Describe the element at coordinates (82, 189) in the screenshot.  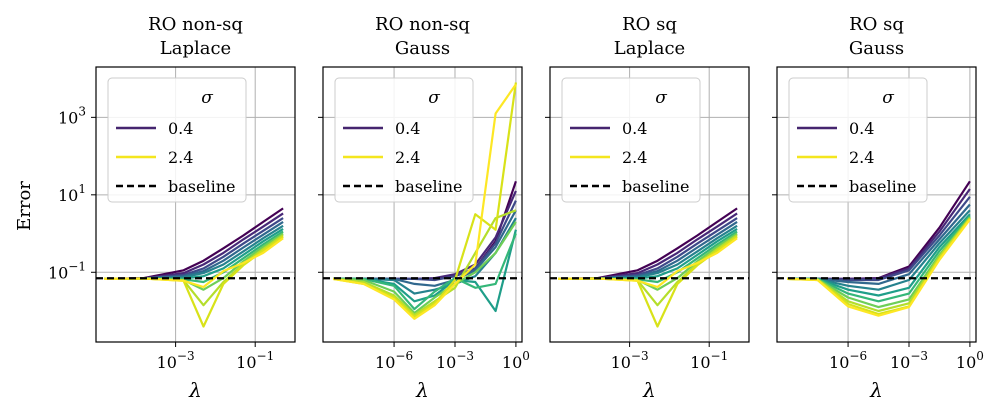
I see `y-tick-exponent: 1` at that location.